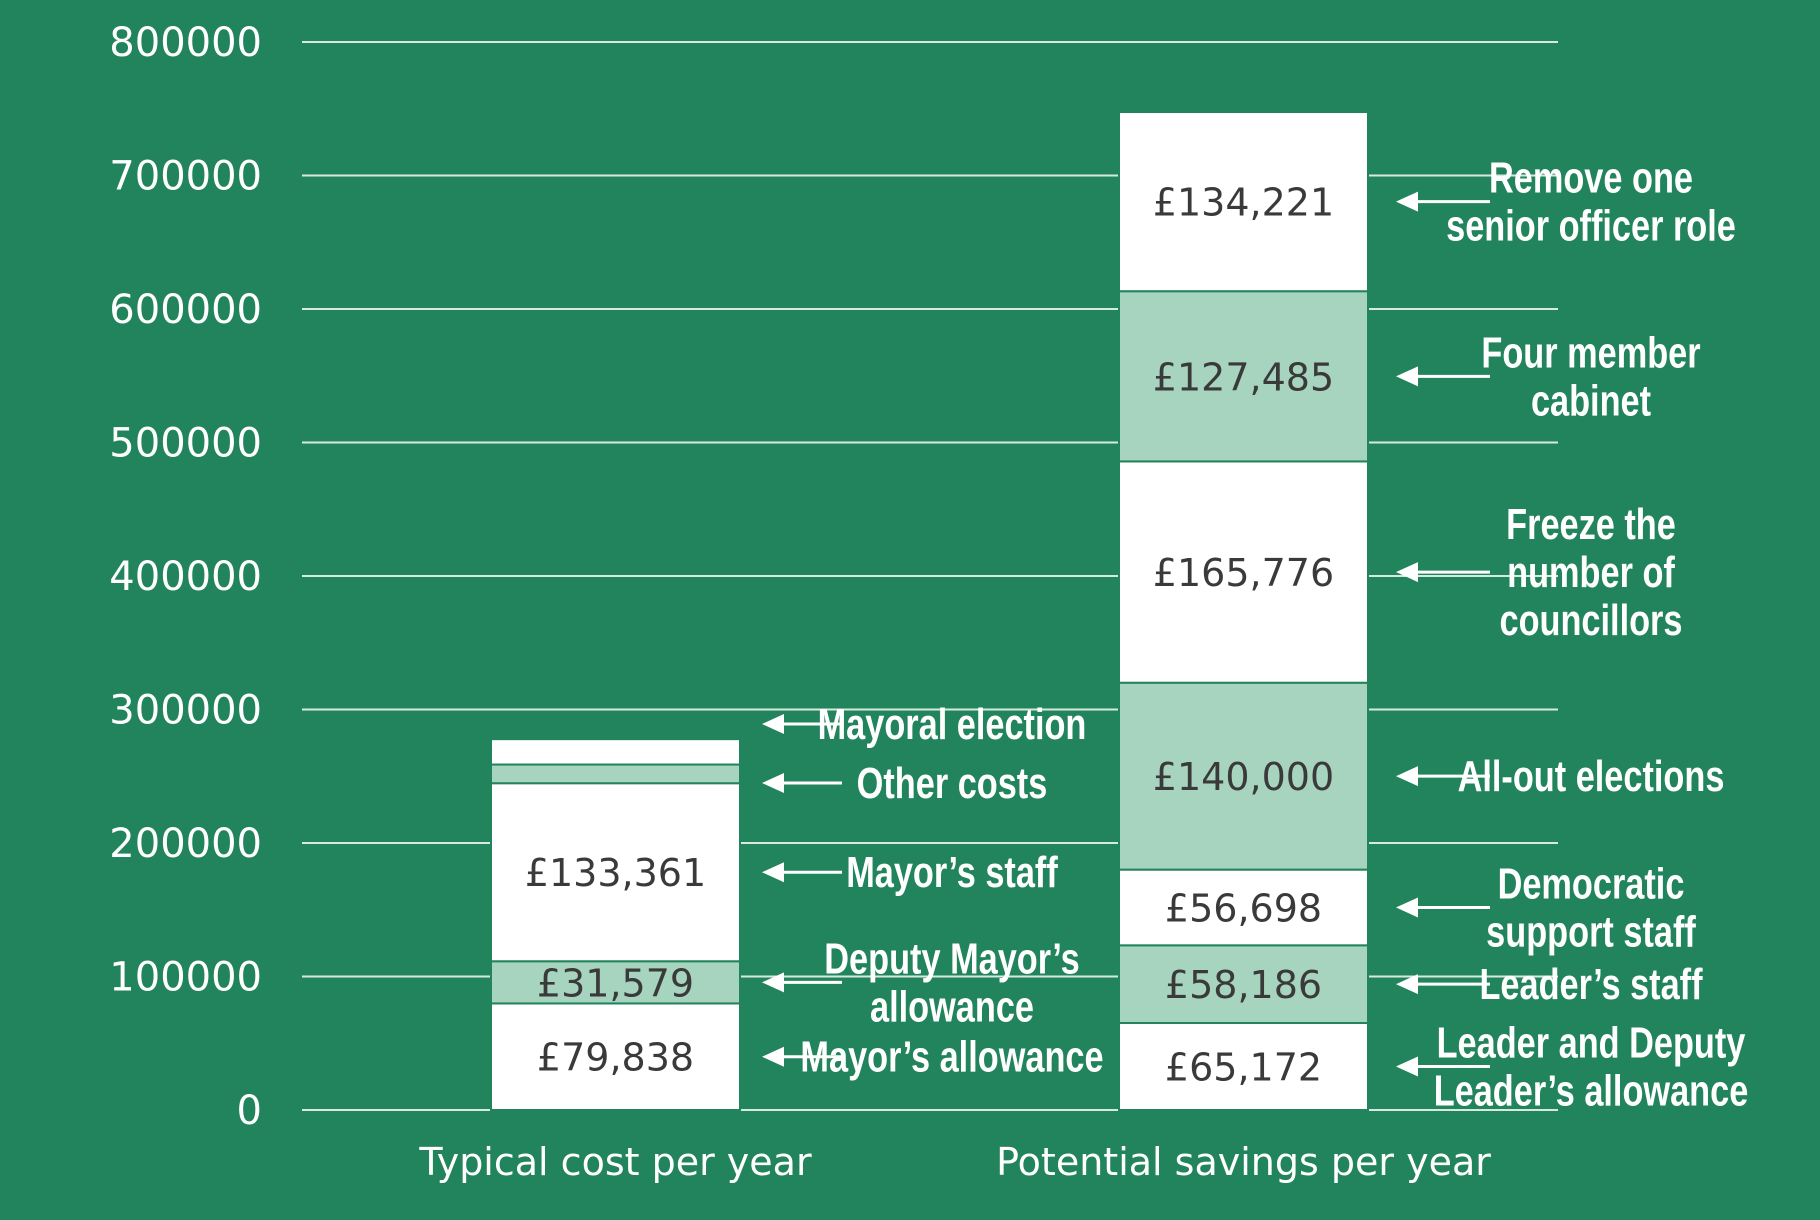  What do you see at coordinates (1591, 931) in the screenshot?
I see `annotation-line: support staff` at bounding box center [1591, 931].